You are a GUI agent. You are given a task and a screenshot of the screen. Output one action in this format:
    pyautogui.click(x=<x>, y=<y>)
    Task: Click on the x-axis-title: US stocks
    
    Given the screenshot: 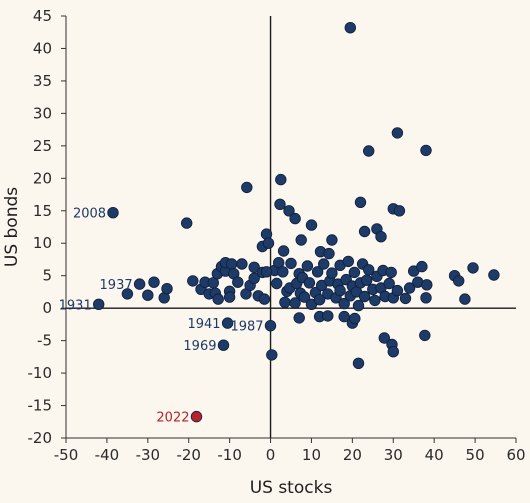 What is the action you would take?
    pyautogui.click(x=291, y=488)
    